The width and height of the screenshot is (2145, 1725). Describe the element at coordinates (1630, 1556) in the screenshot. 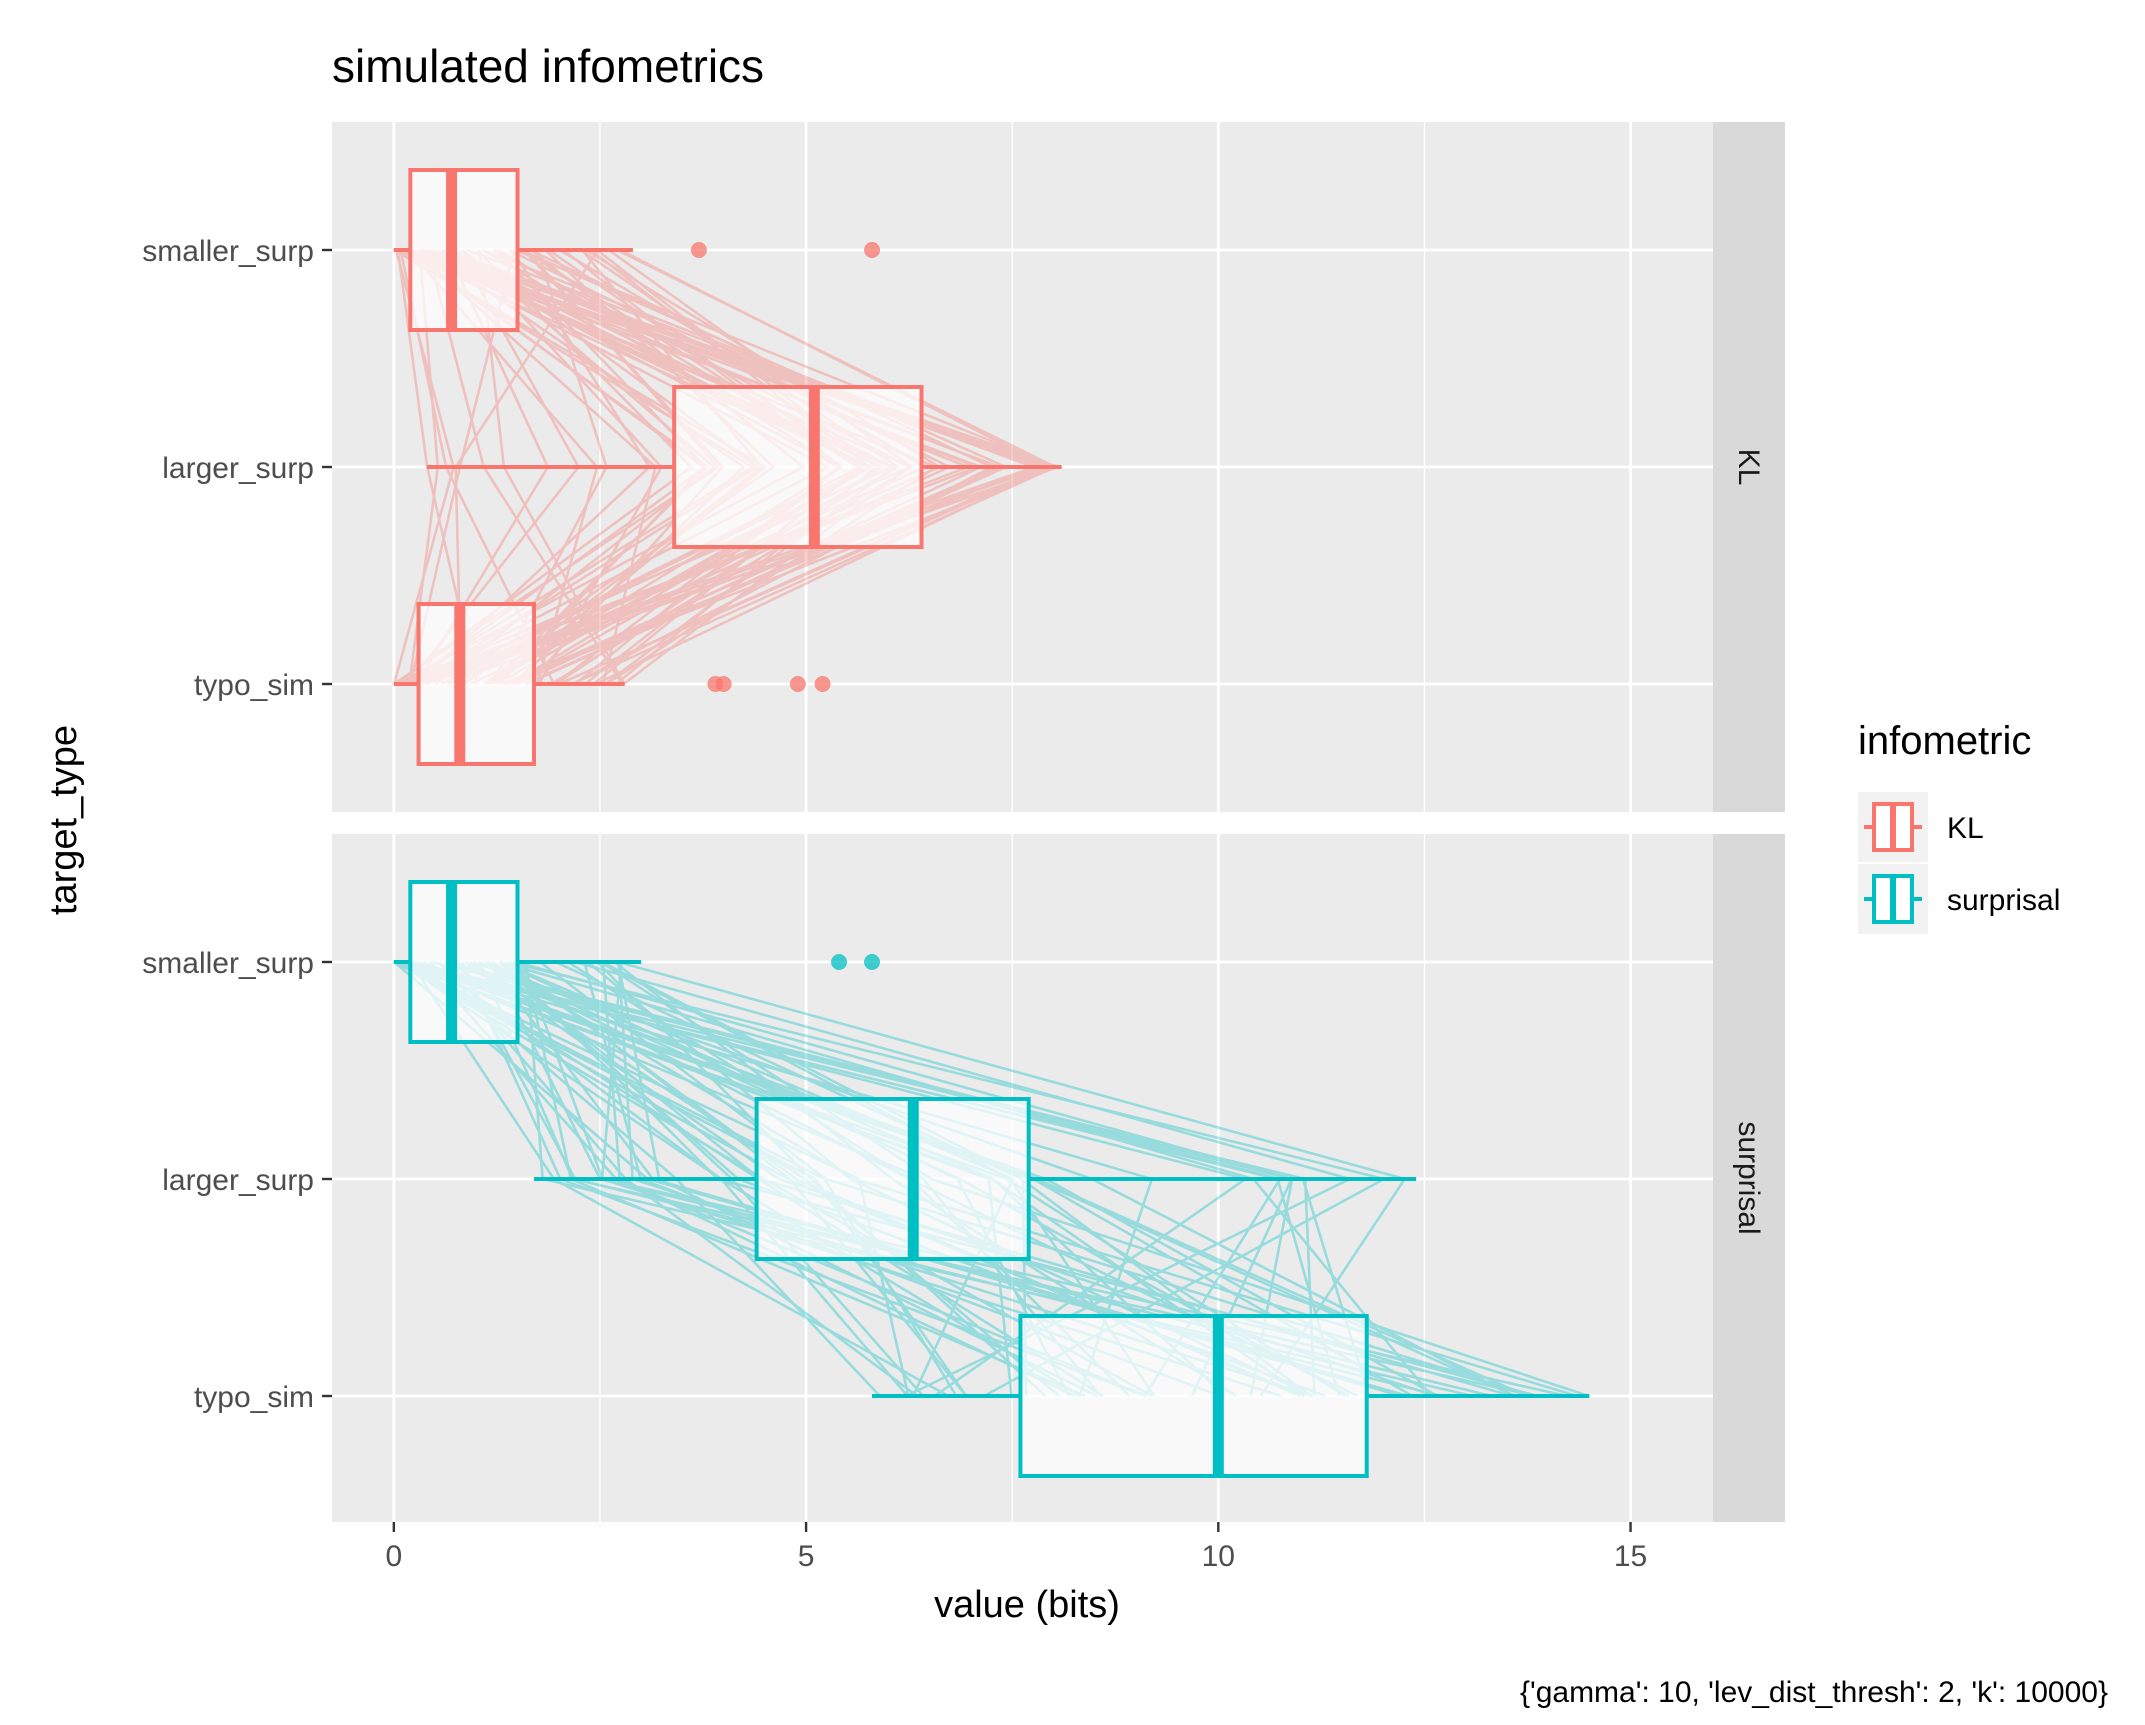

I see `x-tick-label: 15` at that location.